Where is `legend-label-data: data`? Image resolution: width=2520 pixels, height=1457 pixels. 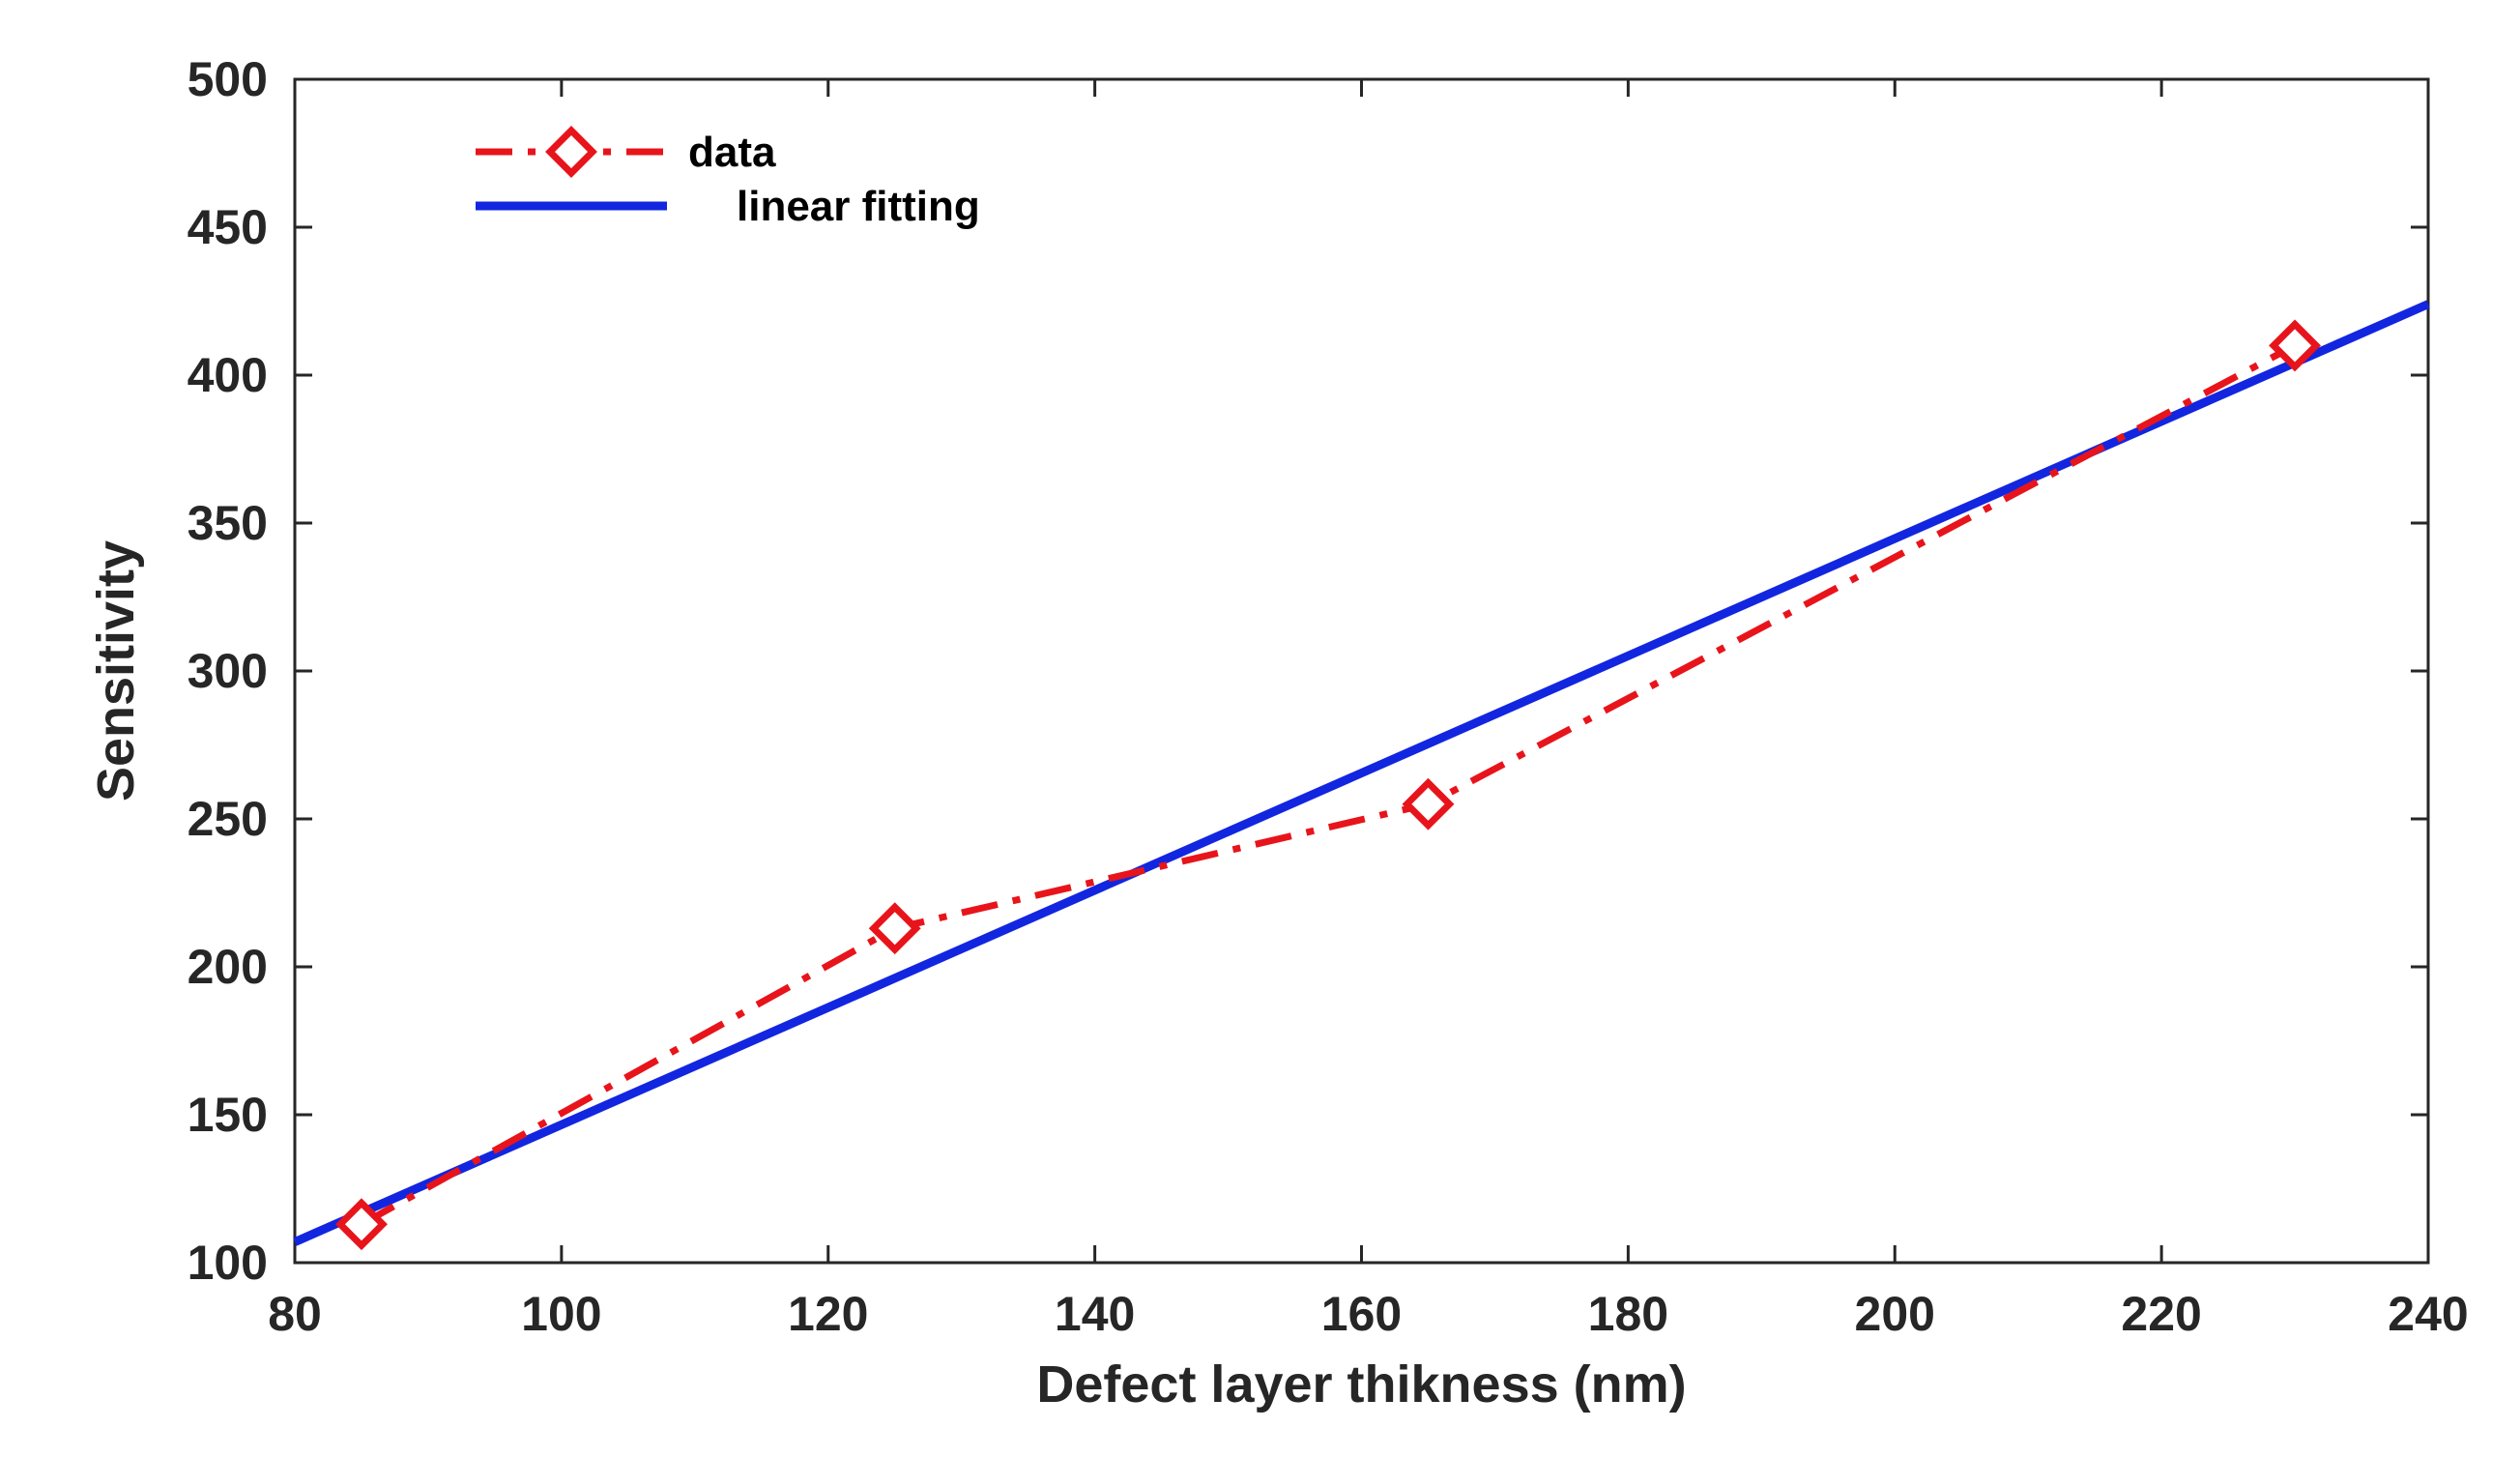
legend-label-data: data is located at coordinates (732, 153).